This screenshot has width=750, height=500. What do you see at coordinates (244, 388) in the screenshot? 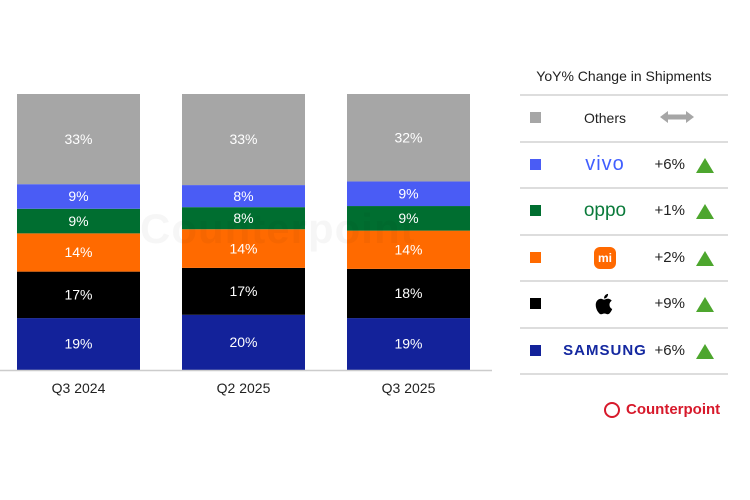
I see `x-tick-label: Q2 2025` at bounding box center [244, 388].